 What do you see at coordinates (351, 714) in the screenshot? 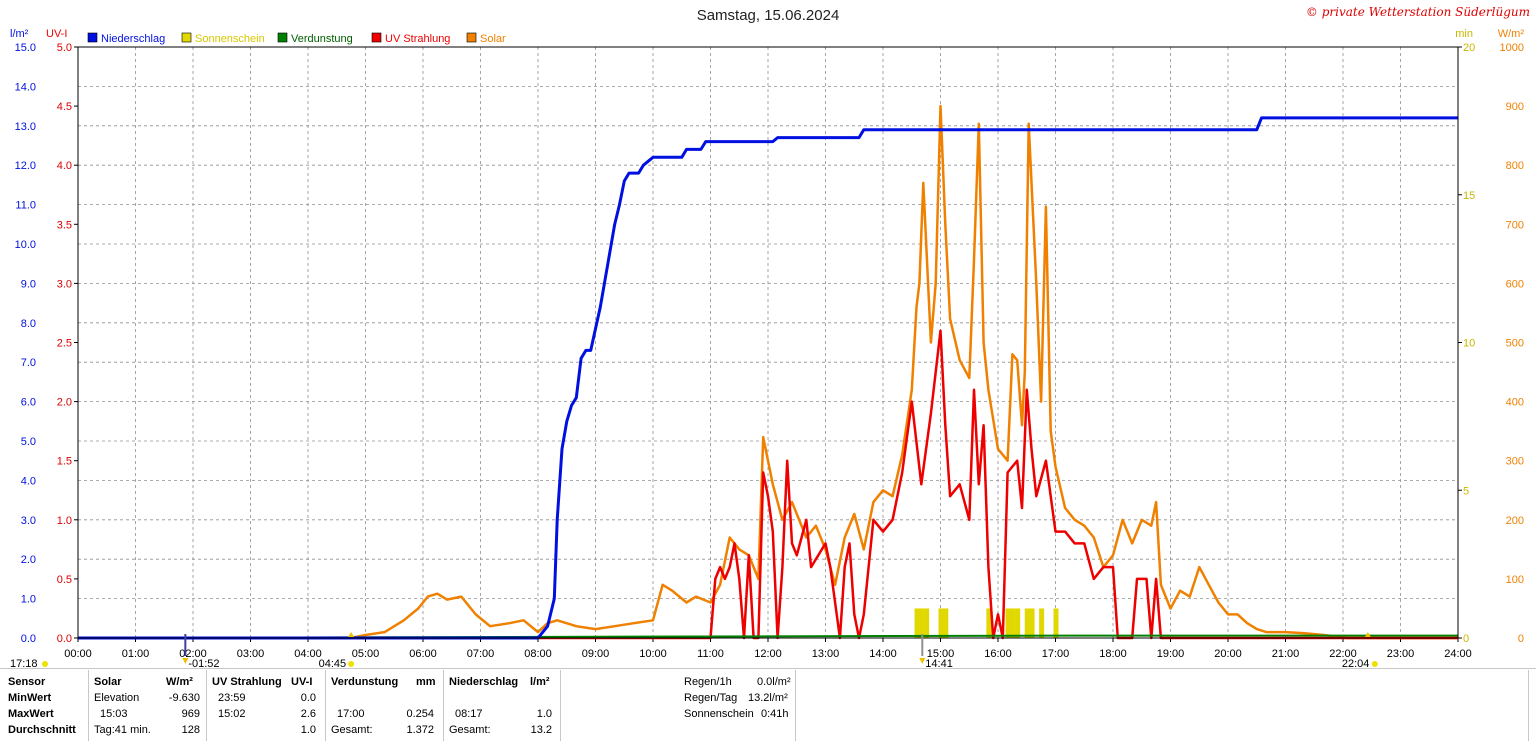
I see `evap-max-time: 17:00` at bounding box center [351, 714].